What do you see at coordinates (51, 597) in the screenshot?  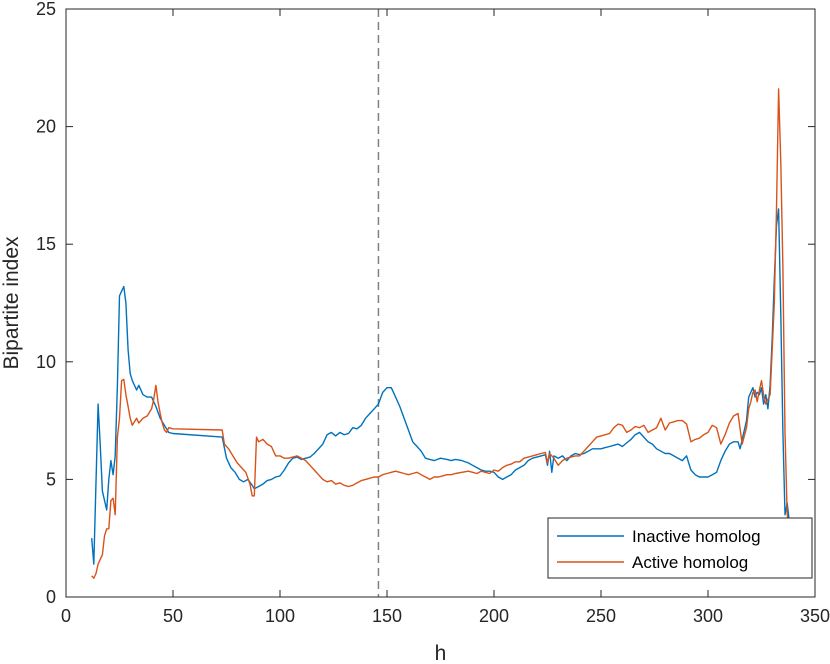 I see `y-tick-label: 0` at bounding box center [51, 597].